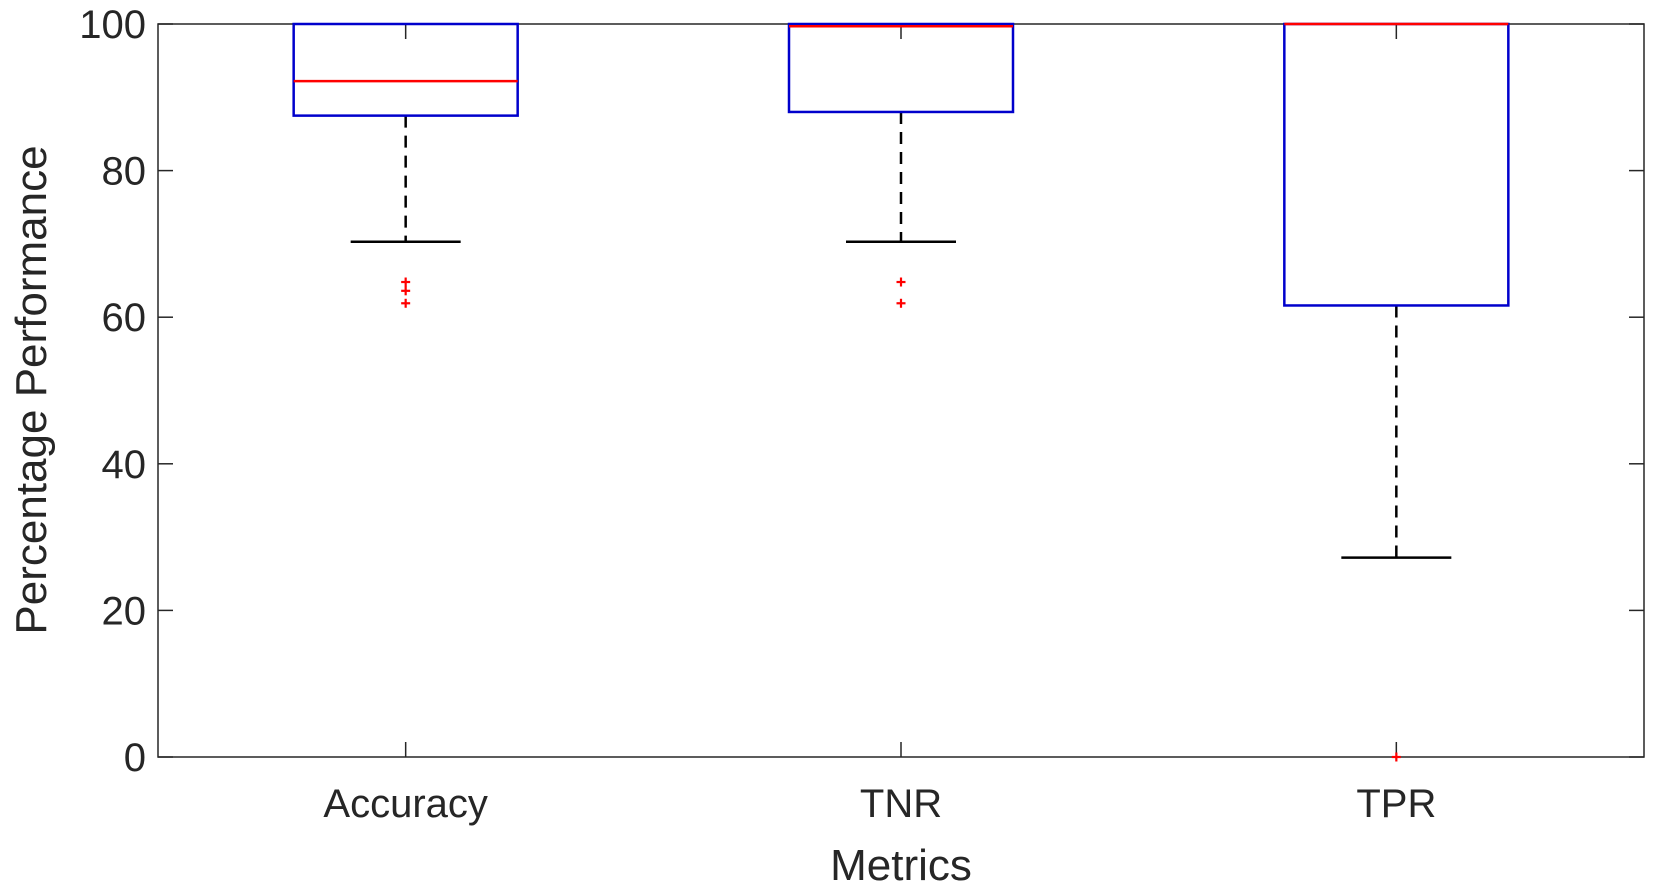 The height and width of the screenshot is (890, 1664). What do you see at coordinates (124, 318) in the screenshot?
I see `y-tick-label: 60` at bounding box center [124, 318].